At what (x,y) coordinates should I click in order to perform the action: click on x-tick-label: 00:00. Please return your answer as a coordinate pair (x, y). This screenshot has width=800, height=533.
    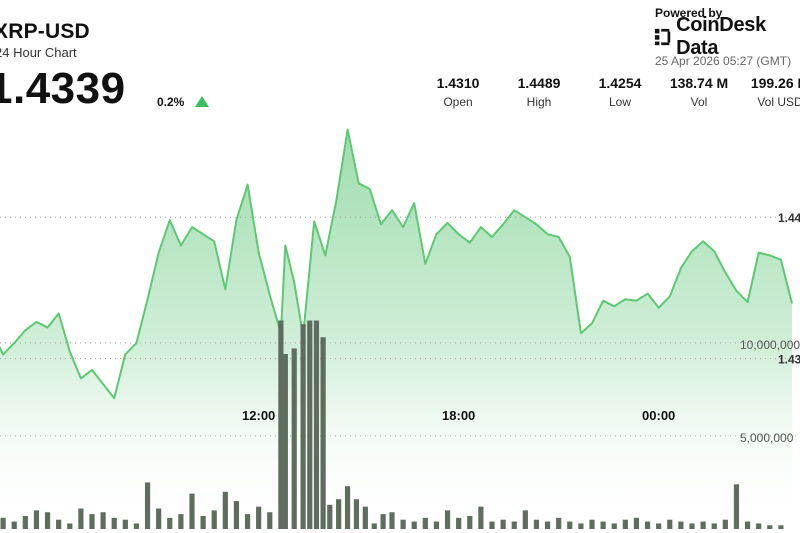
    Looking at the image, I should click on (658, 415).